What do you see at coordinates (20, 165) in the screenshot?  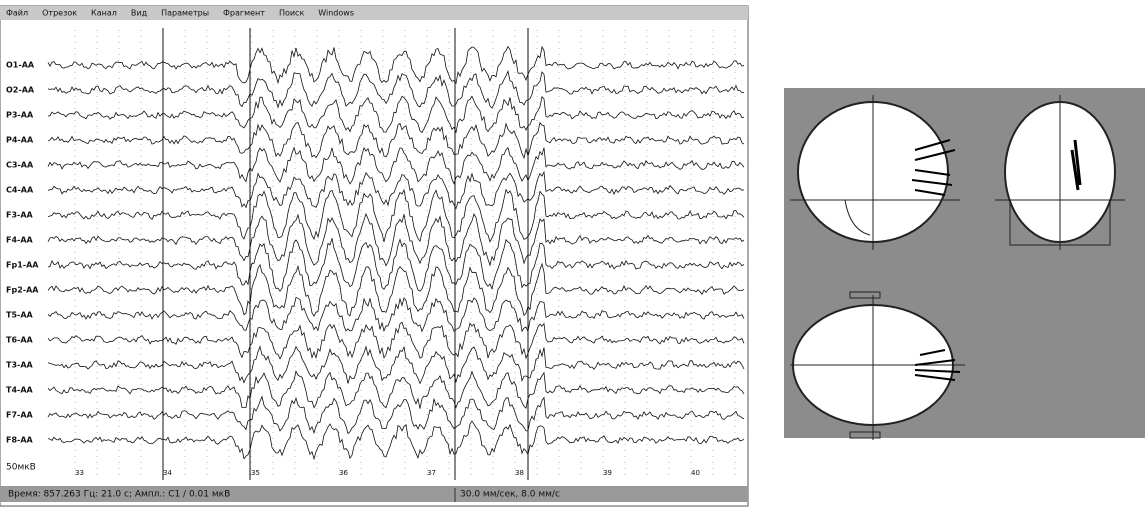 I see `channel-label: C3-AA` at bounding box center [20, 165].